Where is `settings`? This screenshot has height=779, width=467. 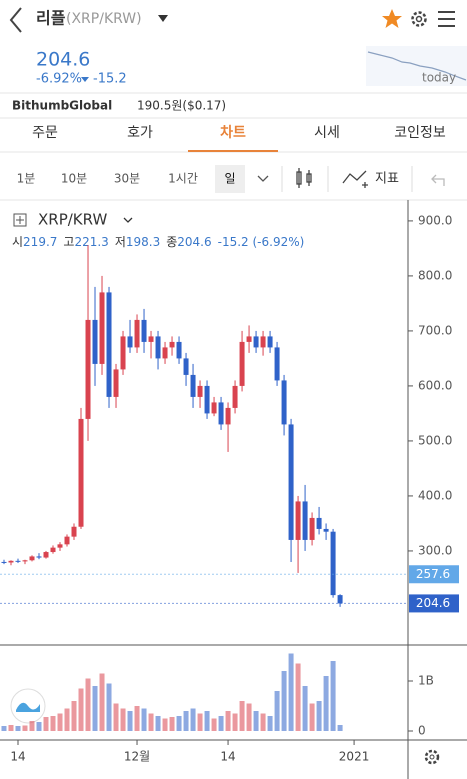 settings is located at coordinates (419, 19).